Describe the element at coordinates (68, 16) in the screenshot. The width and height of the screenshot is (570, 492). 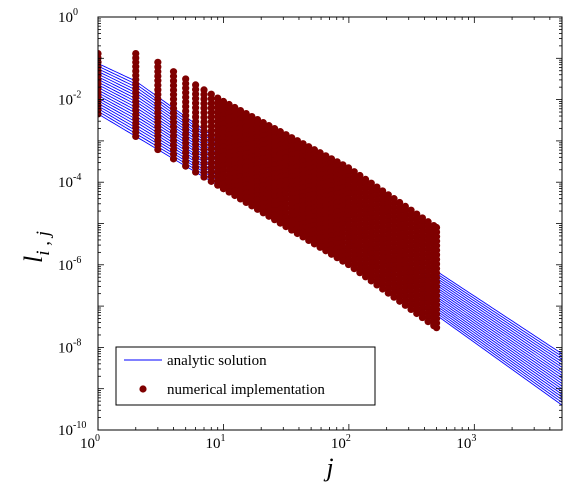
I see `y-tick-label: 10⁰` at that location.